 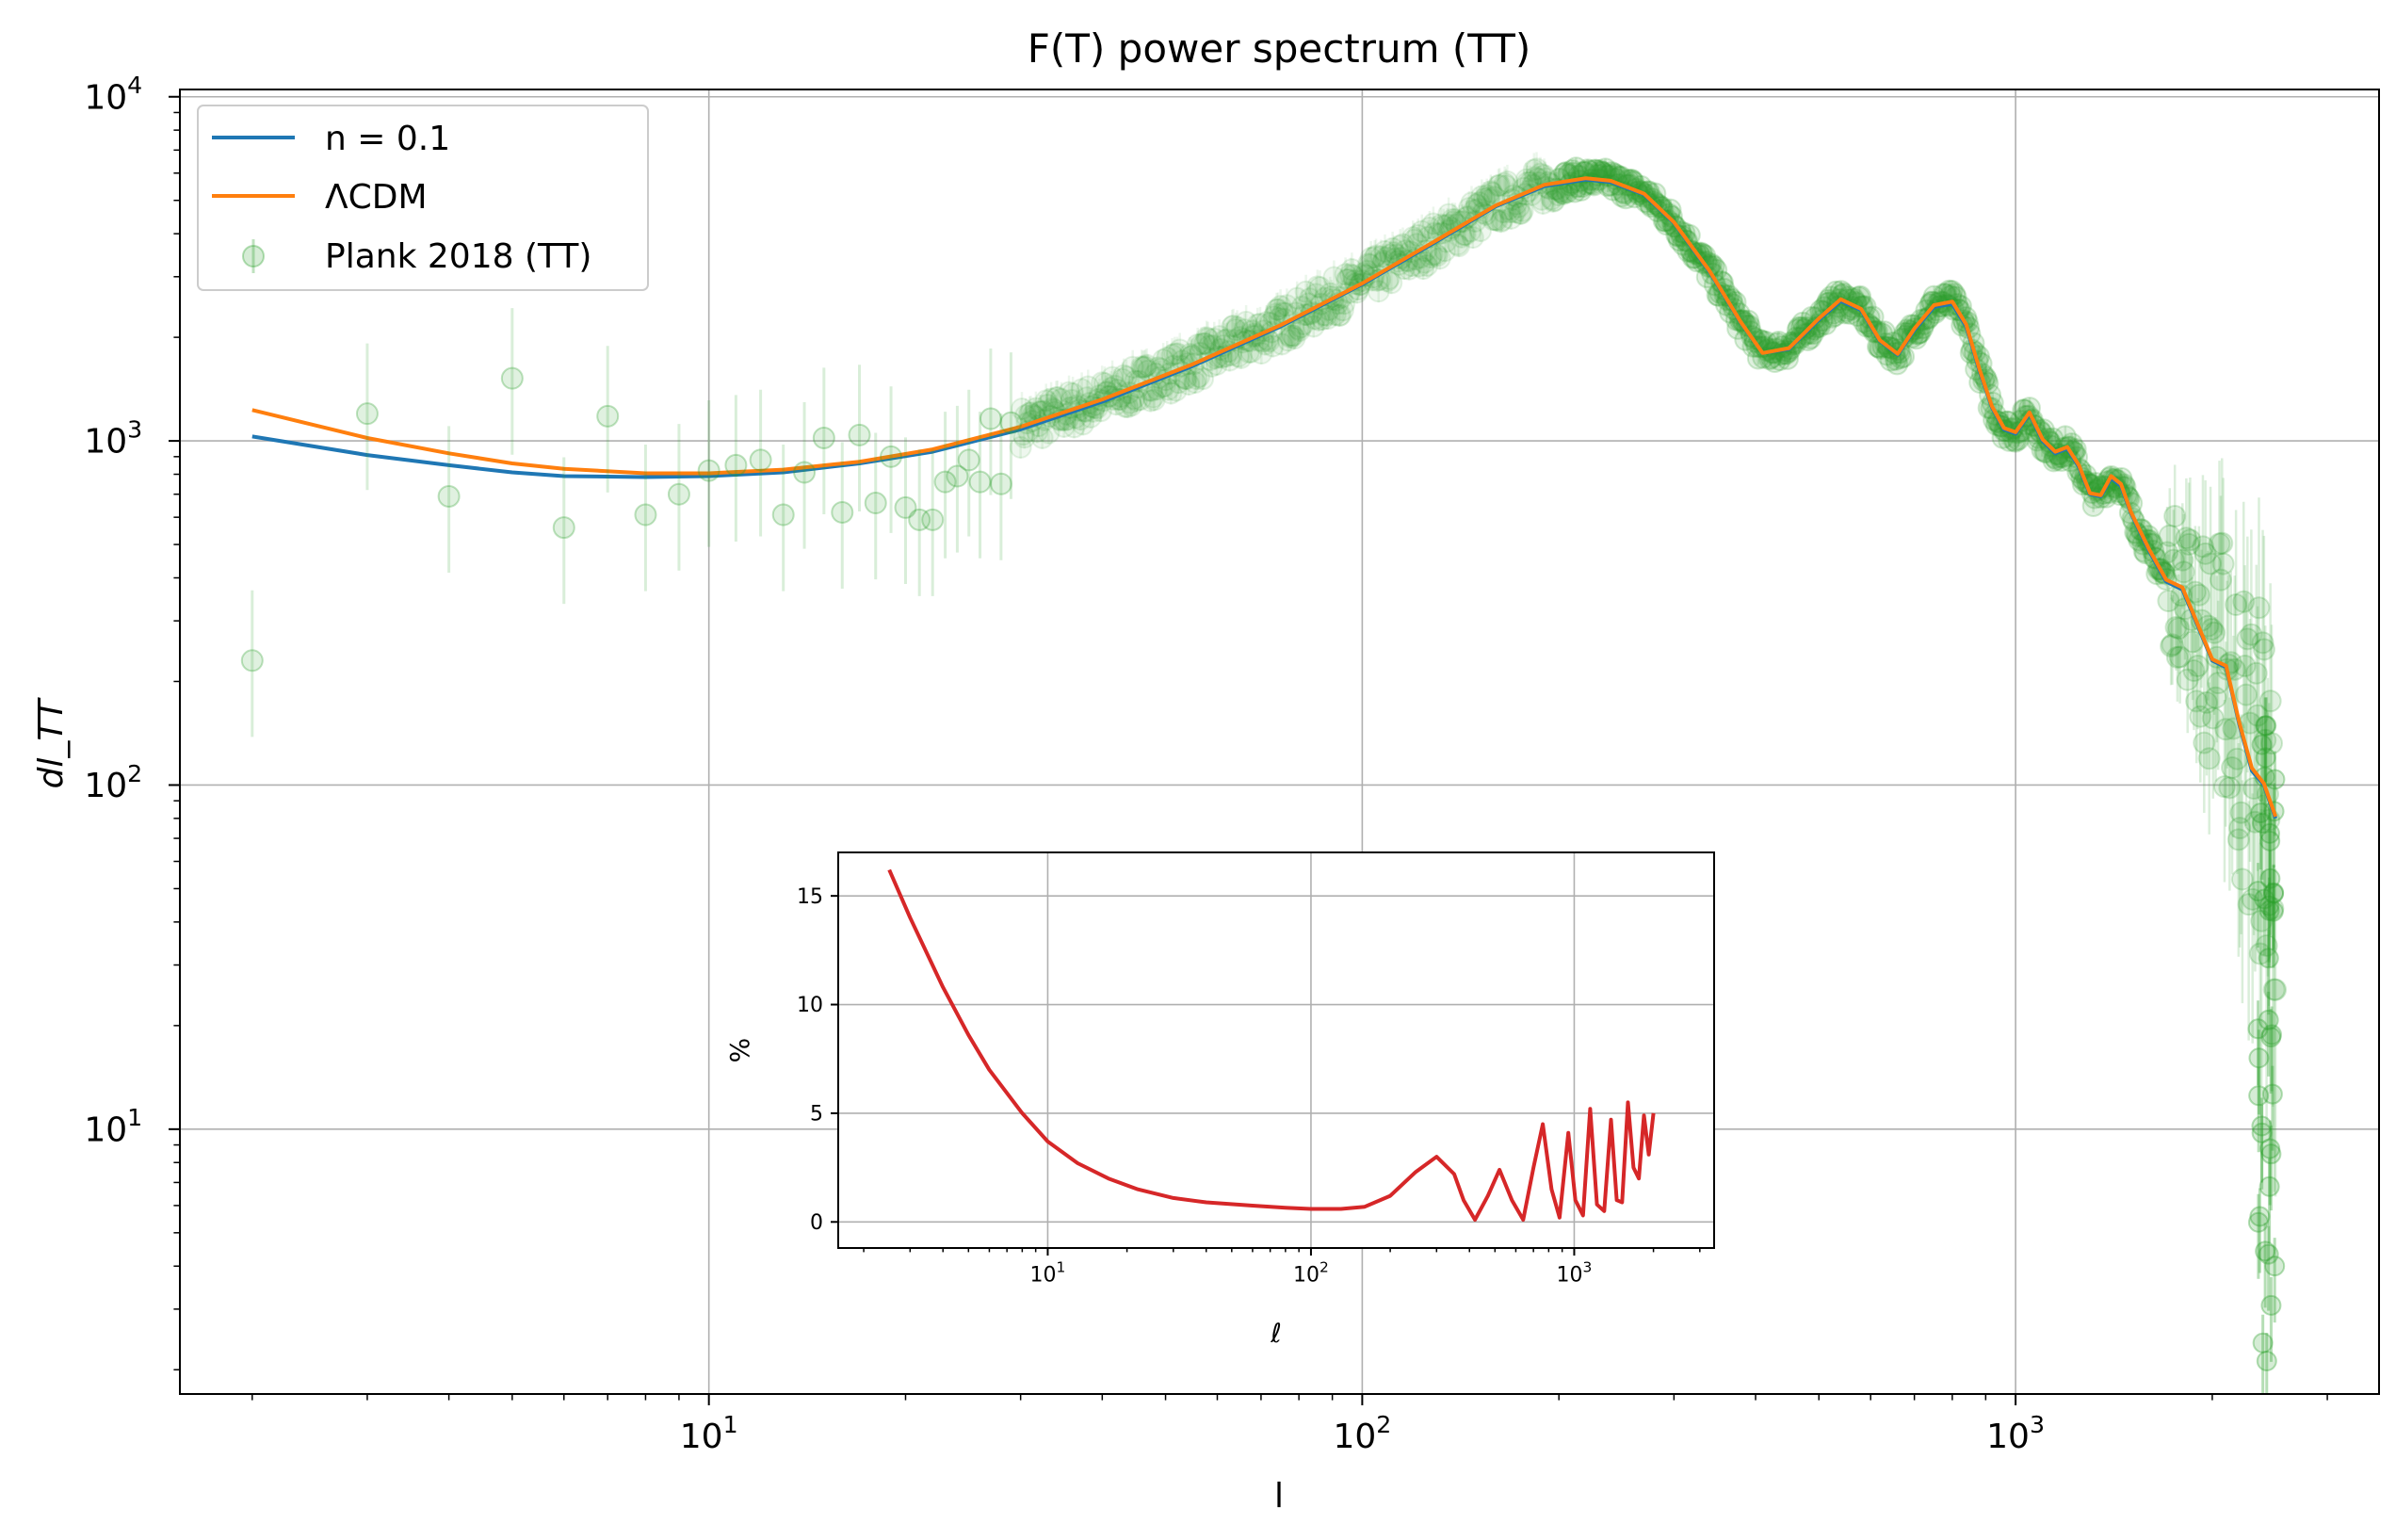 What do you see at coordinates (376, 198) in the screenshot?
I see `legend-label-lcdm: ΛCDM` at bounding box center [376, 198].